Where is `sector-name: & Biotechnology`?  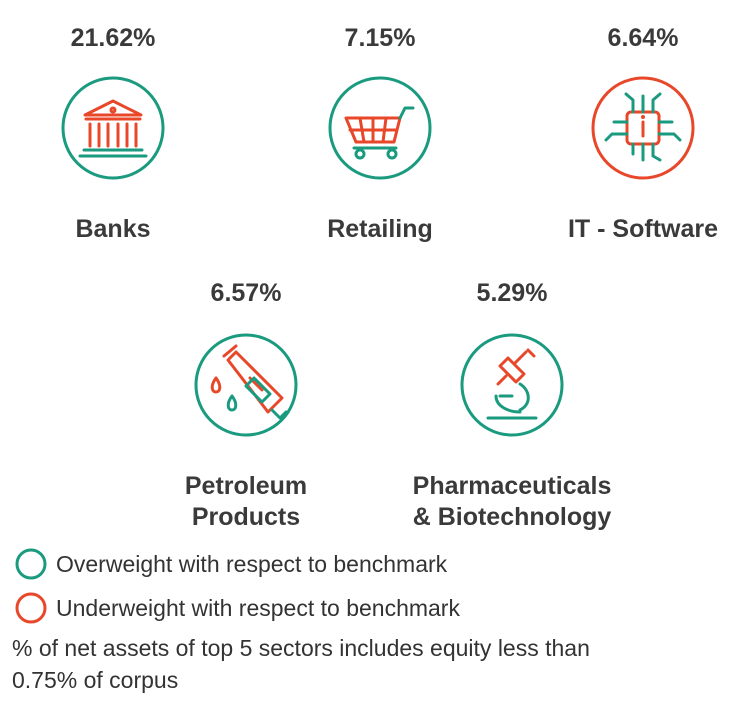
sector-name: & Biotechnology is located at coordinates (512, 517).